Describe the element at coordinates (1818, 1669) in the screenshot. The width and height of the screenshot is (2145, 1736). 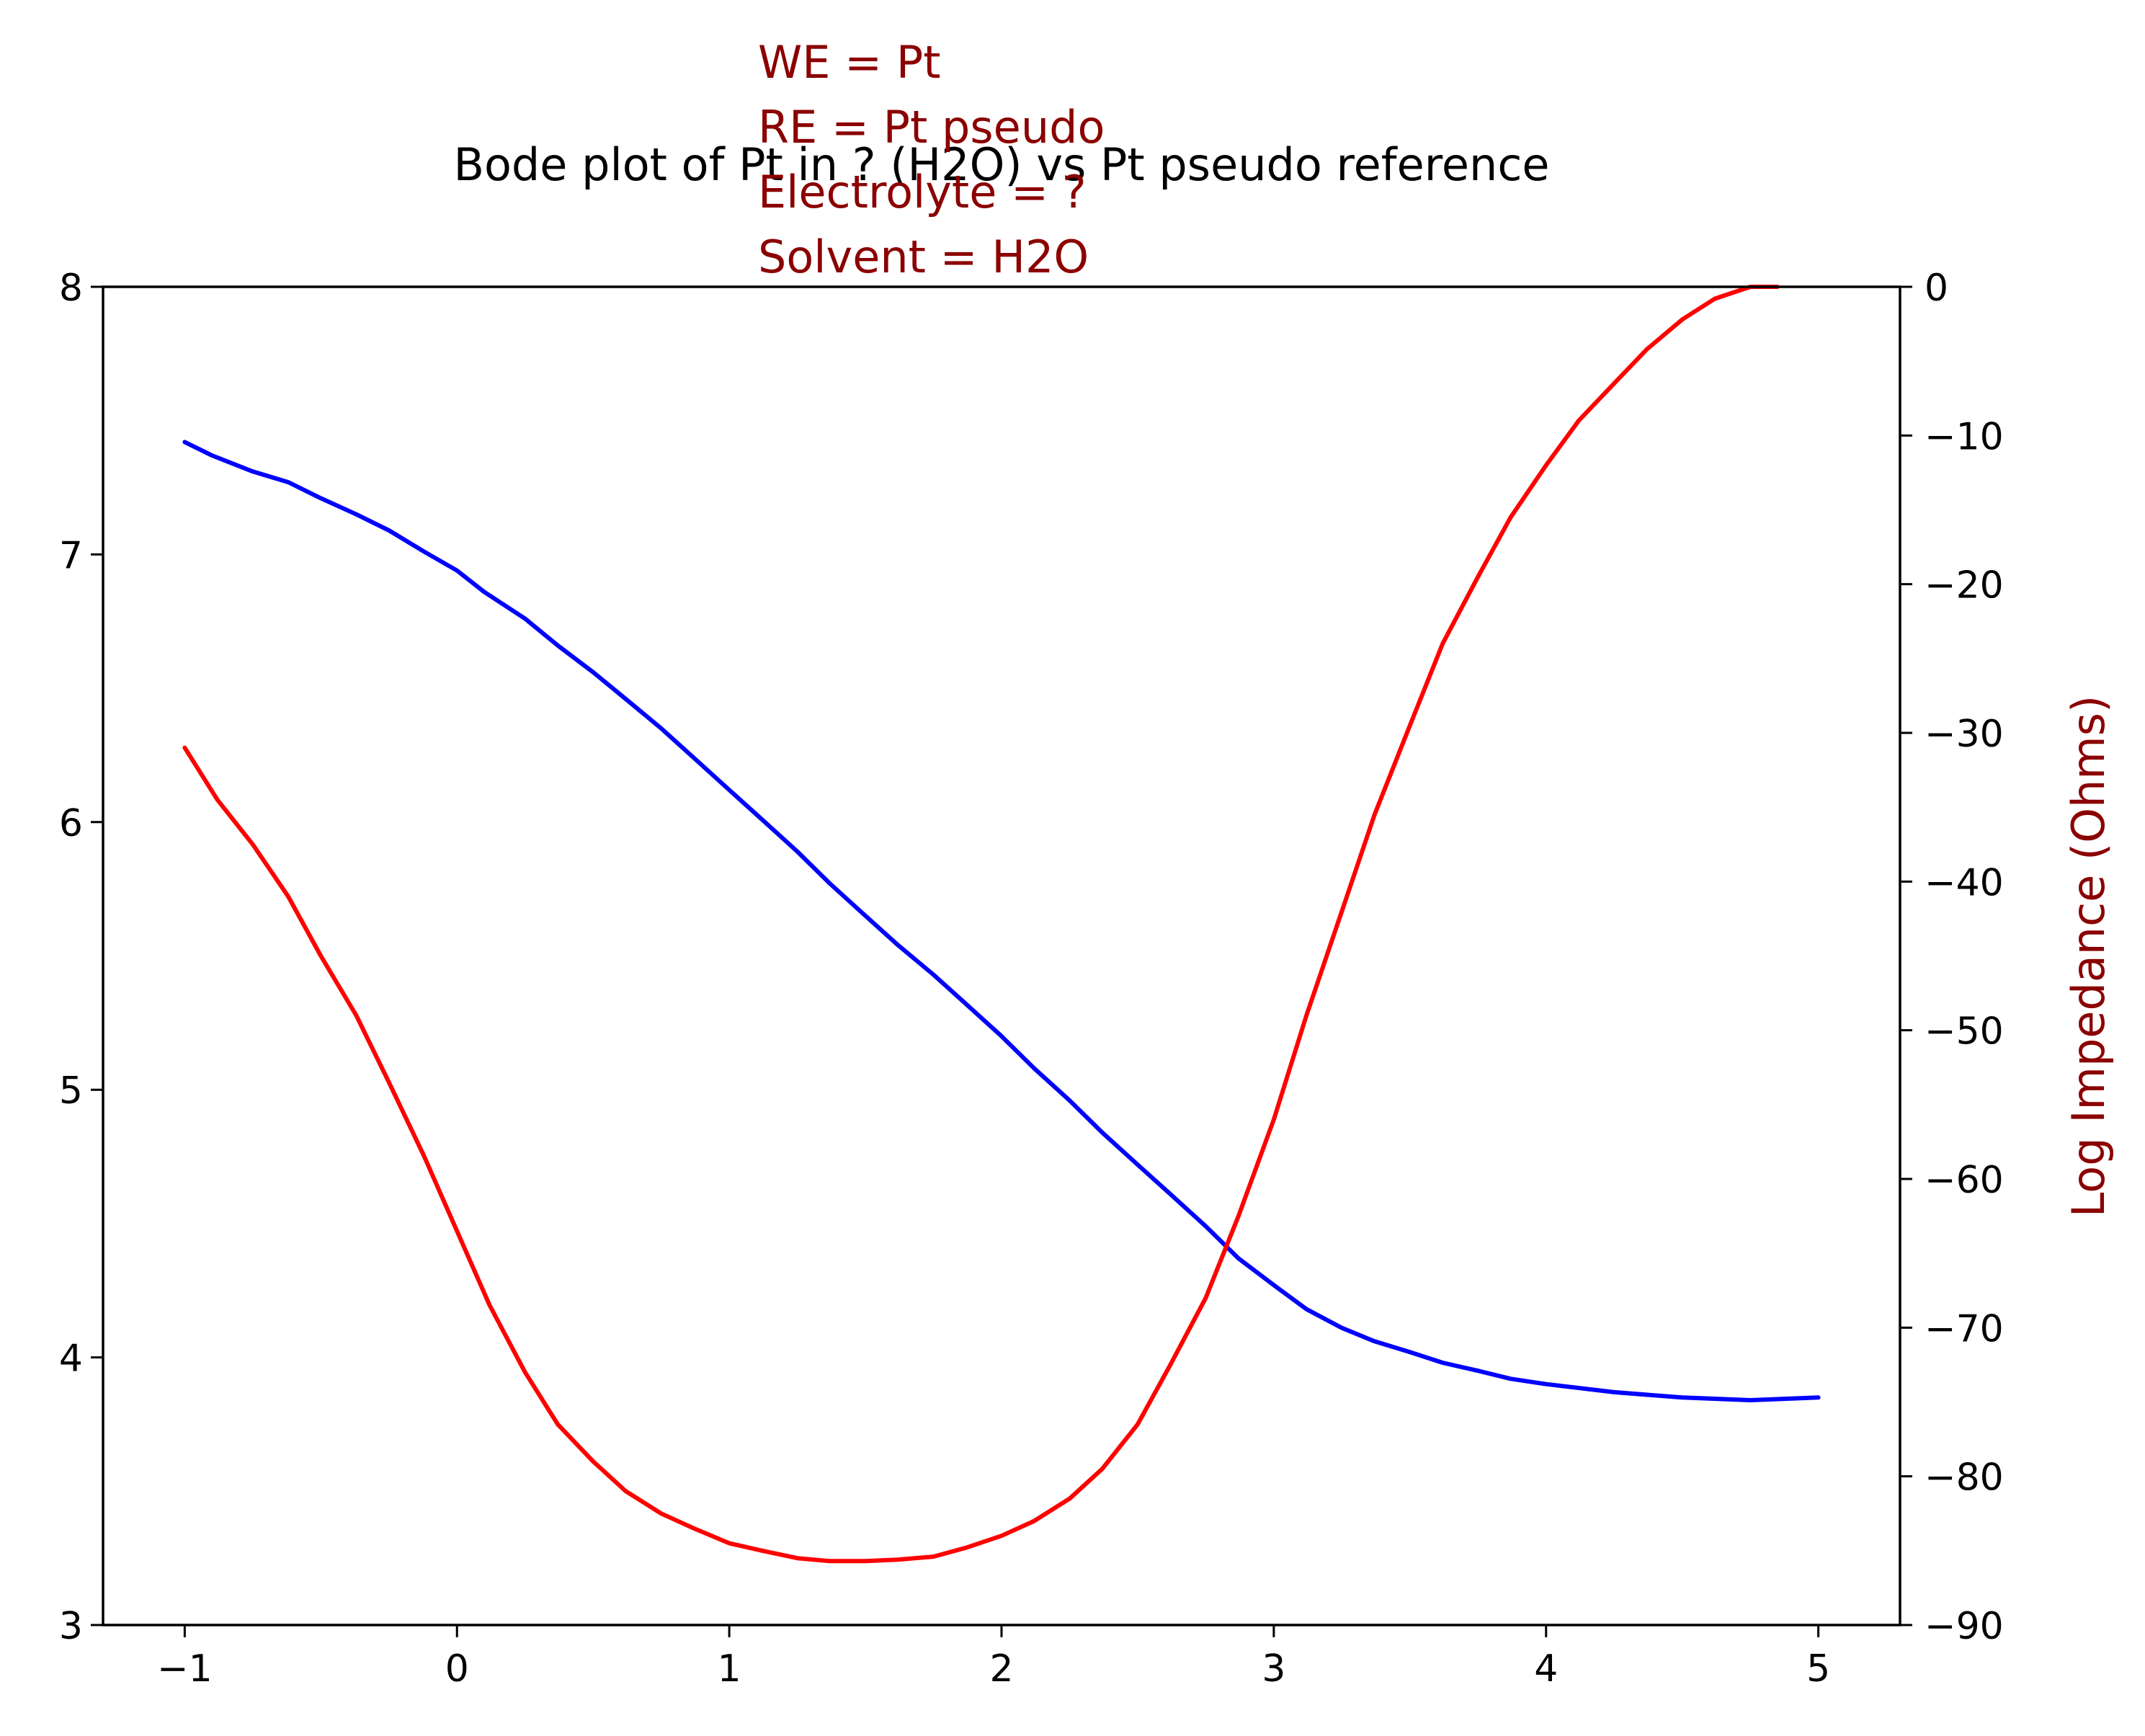
I see `x-tick-label: 5` at that location.